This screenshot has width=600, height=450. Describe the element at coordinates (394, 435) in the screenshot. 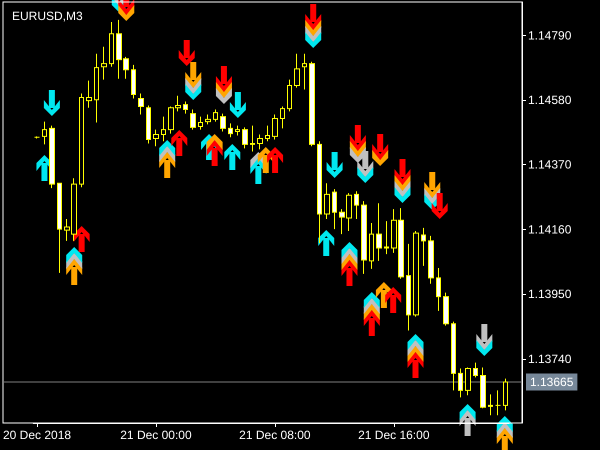

I see `x-tick-label: 21 Dec 16:00` at that location.